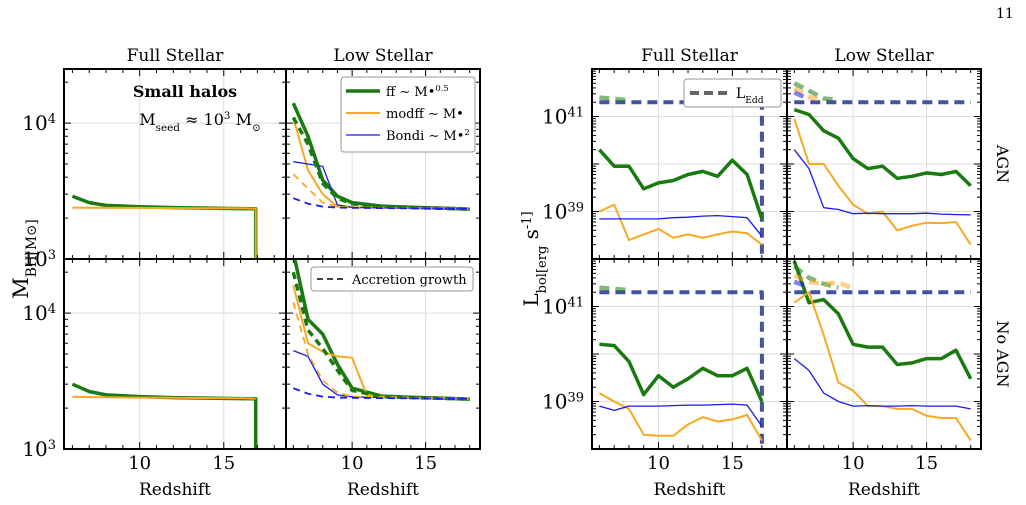 The image size is (1026, 505). What do you see at coordinates (381, 191) in the screenshot?
I see `series-modff-dashed` at bounding box center [381, 191].